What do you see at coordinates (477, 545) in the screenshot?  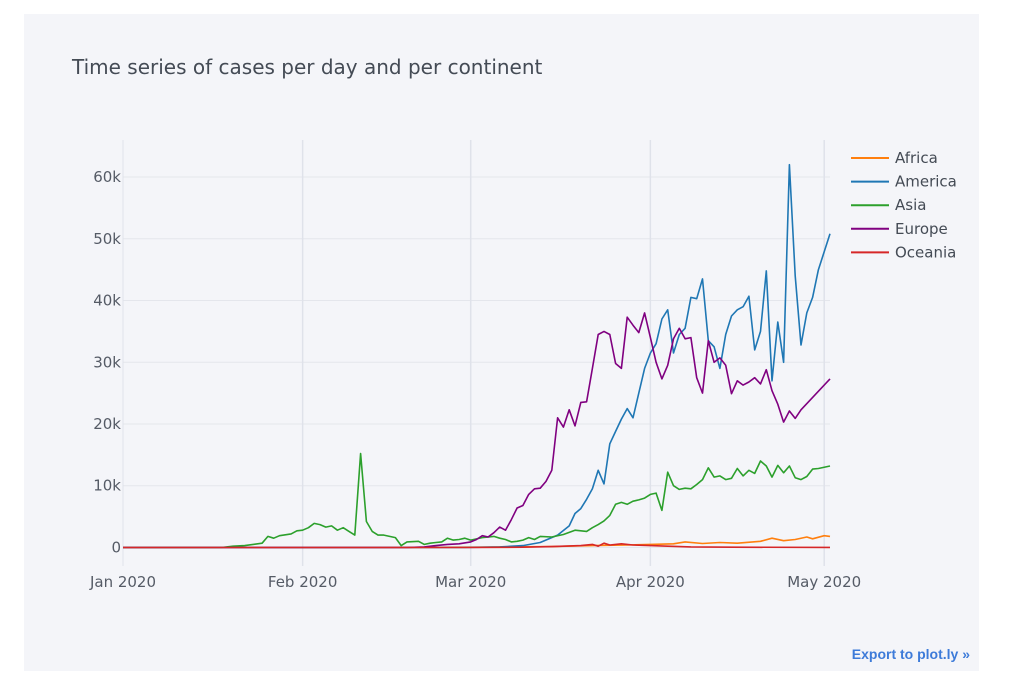 I see `series-line-oceania` at bounding box center [477, 545].